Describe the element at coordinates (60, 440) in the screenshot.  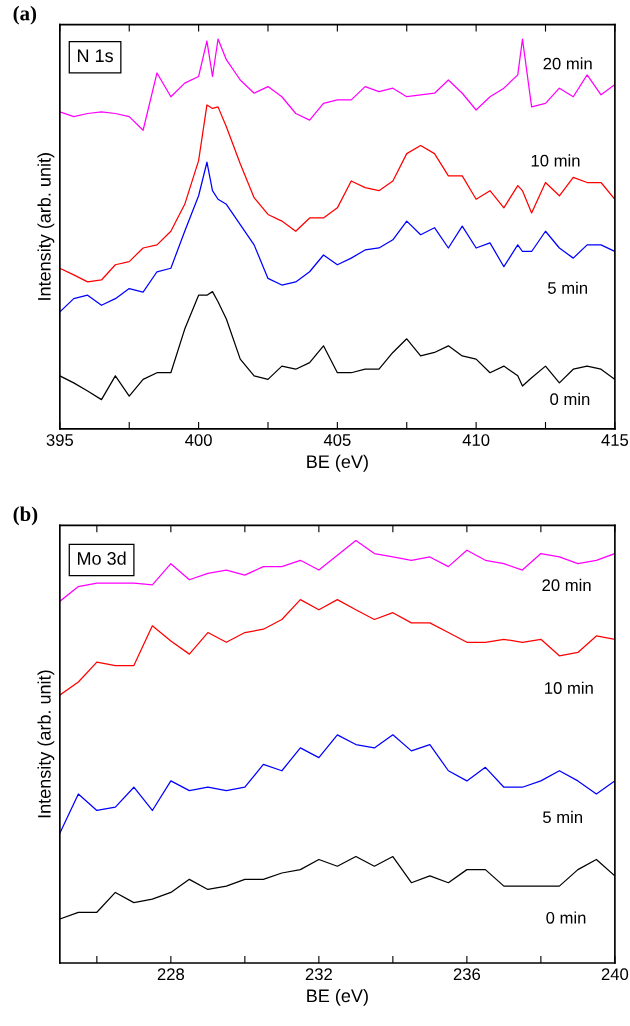
I see `x-tick-label: 395` at that location.